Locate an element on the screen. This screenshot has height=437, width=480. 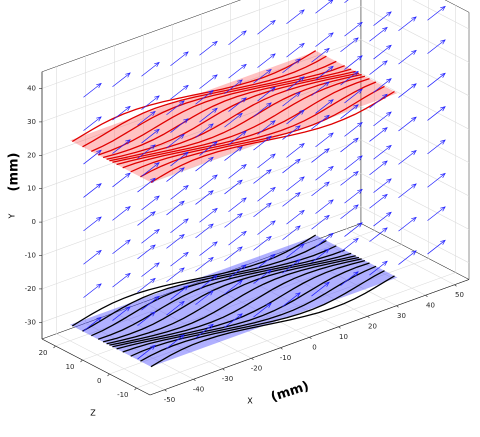
y-tick-label: -20 is located at coordinates (30, 289).